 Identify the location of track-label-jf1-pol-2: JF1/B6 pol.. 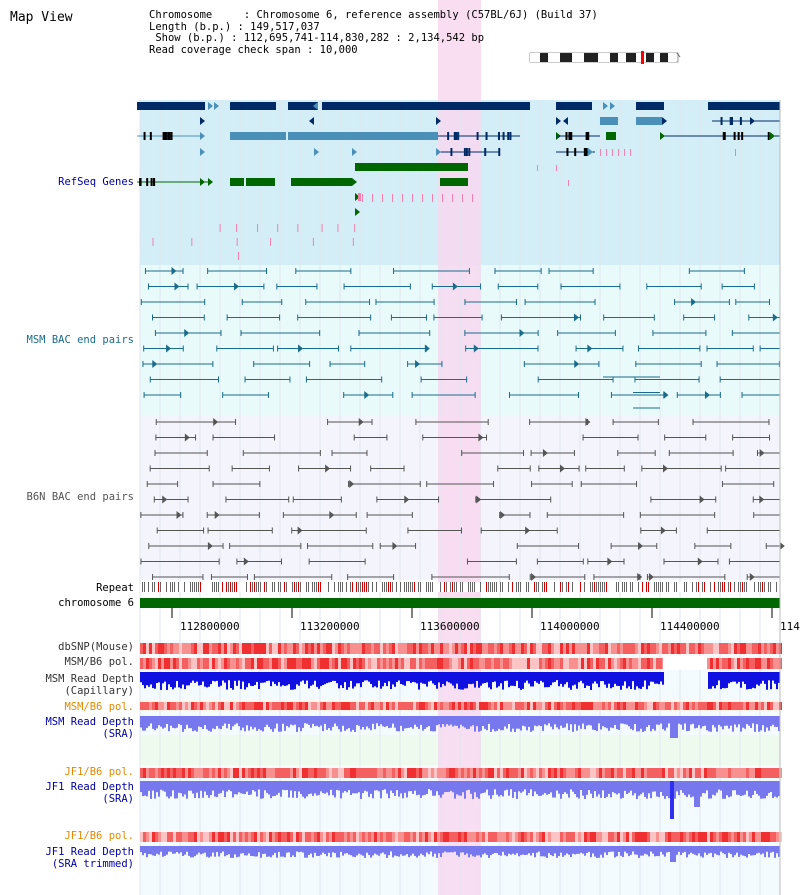
(99, 836).